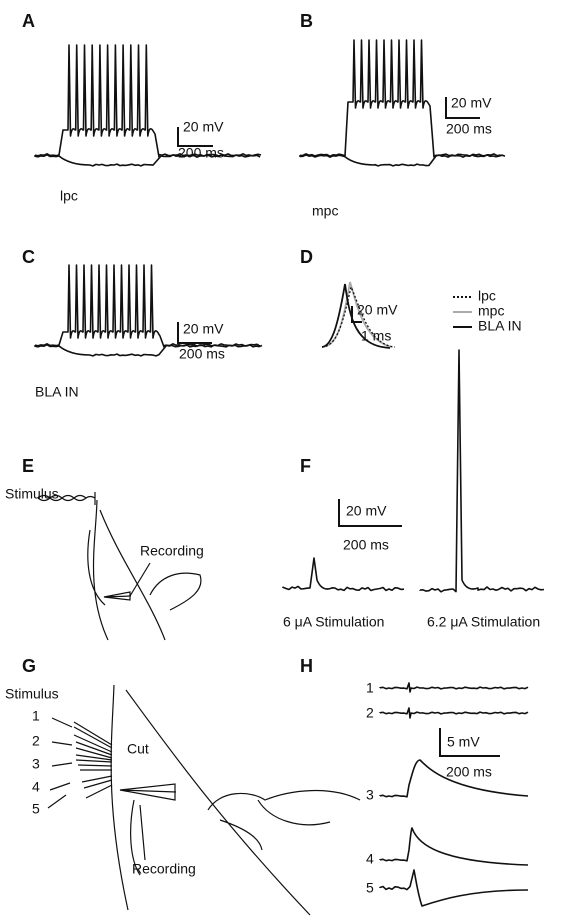  I want to click on cut-label: Cut, so click(138, 749).